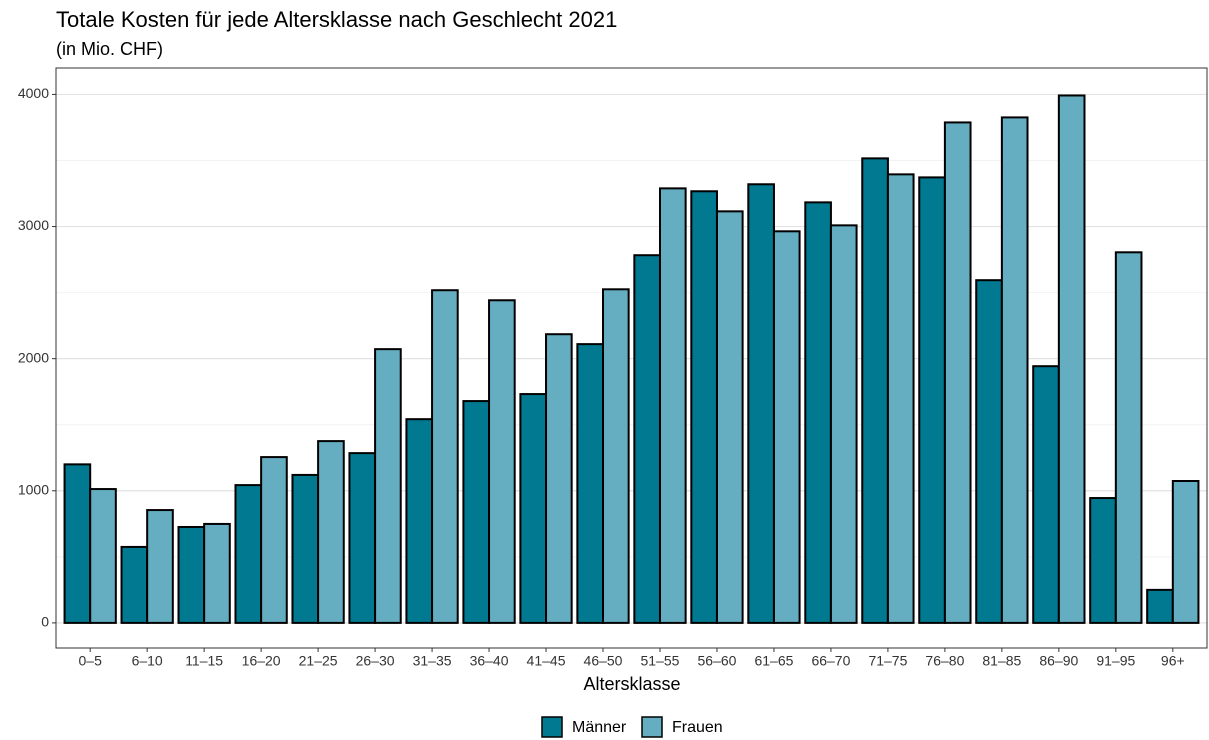 The width and height of the screenshot is (1209, 740). I want to click on y-tick-label: 4000, so click(33, 93).